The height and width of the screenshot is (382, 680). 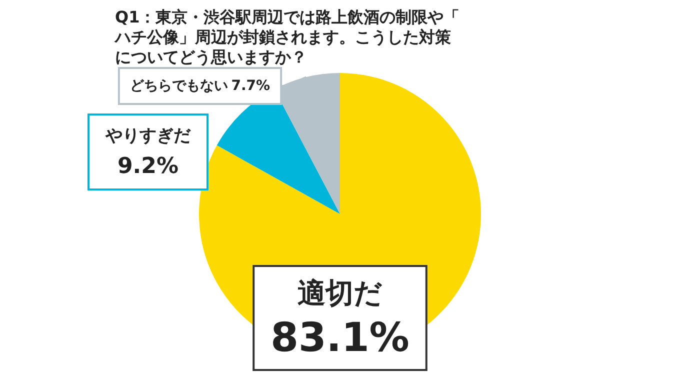 I want to click on slice-label: 適切だ, so click(x=340, y=293).